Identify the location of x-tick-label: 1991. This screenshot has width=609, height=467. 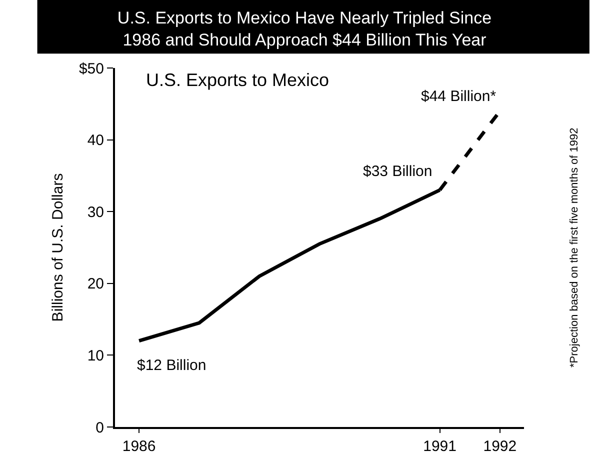
(439, 446).